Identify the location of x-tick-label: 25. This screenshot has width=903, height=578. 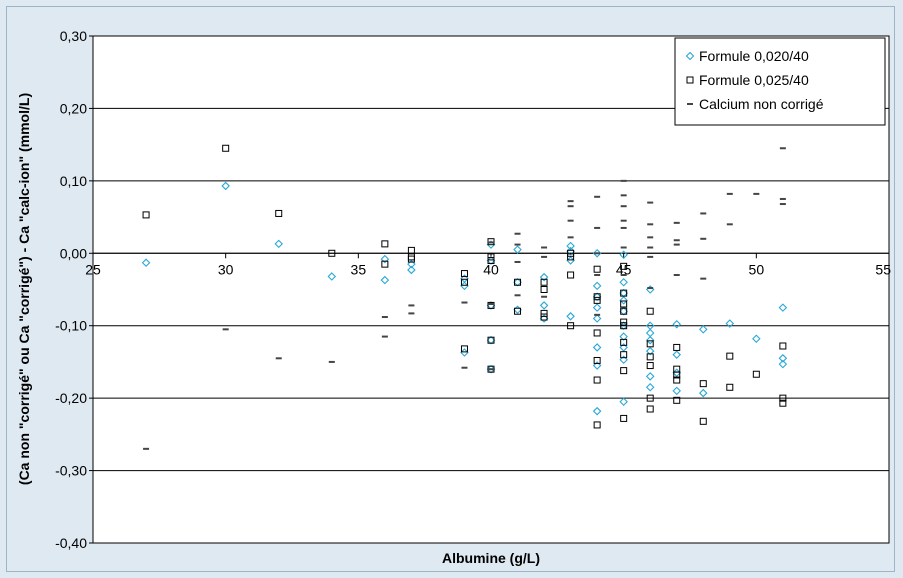
(93, 269).